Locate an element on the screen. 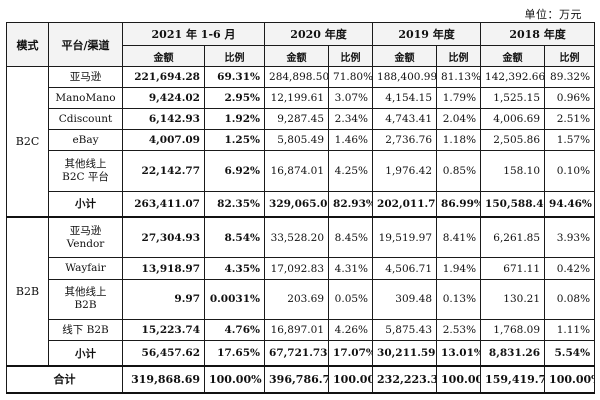  ratio-cell: 1.79% is located at coordinates (459, 98).